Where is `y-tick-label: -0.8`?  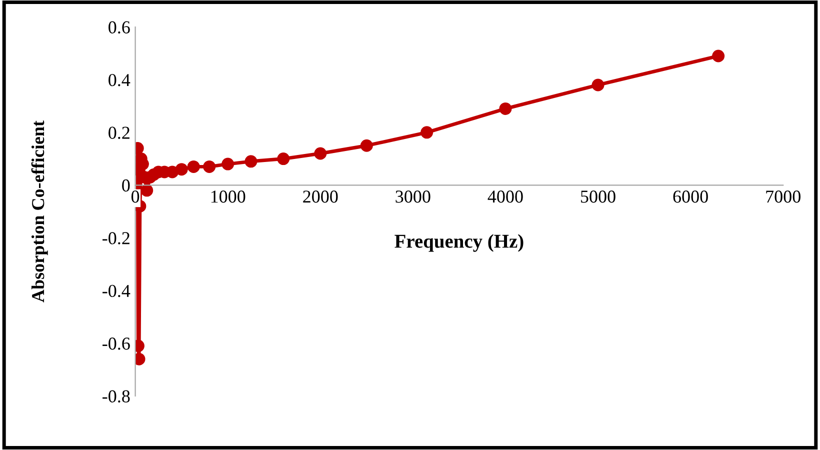 y-tick-label: -0.8 is located at coordinates (116, 396).